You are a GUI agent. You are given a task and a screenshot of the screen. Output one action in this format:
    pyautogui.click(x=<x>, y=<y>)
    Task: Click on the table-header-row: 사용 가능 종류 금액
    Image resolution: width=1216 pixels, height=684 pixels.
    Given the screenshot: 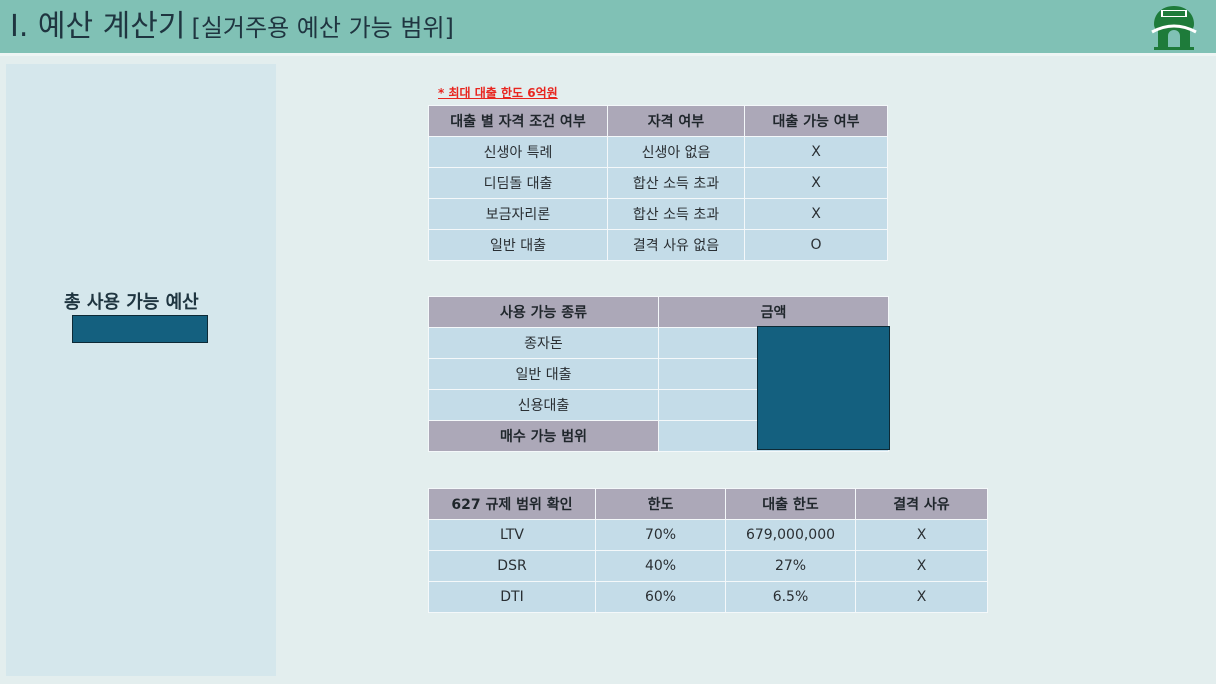 What is the action you would take?
    pyautogui.click(x=658, y=312)
    